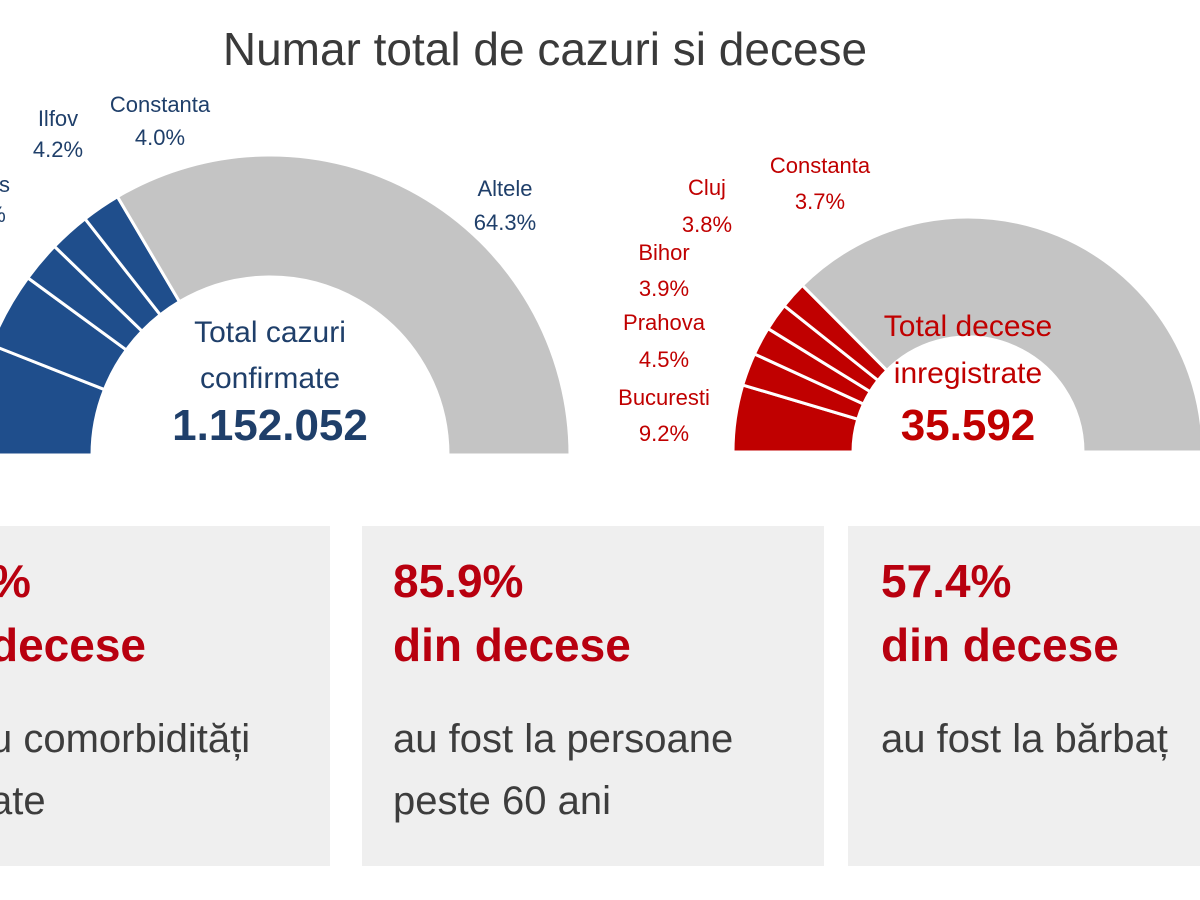 The image size is (1200, 900). I want to click on chart1-slice-label-4: Constanta, so click(160, 104).